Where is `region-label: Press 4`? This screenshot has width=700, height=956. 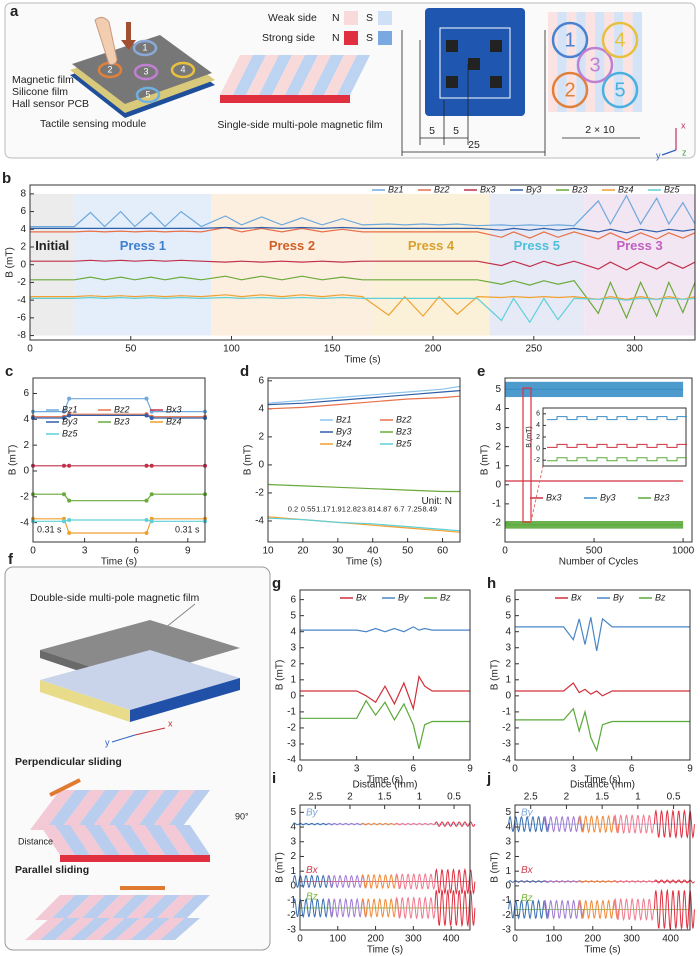 region-label: Press 4 is located at coordinates (431, 245).